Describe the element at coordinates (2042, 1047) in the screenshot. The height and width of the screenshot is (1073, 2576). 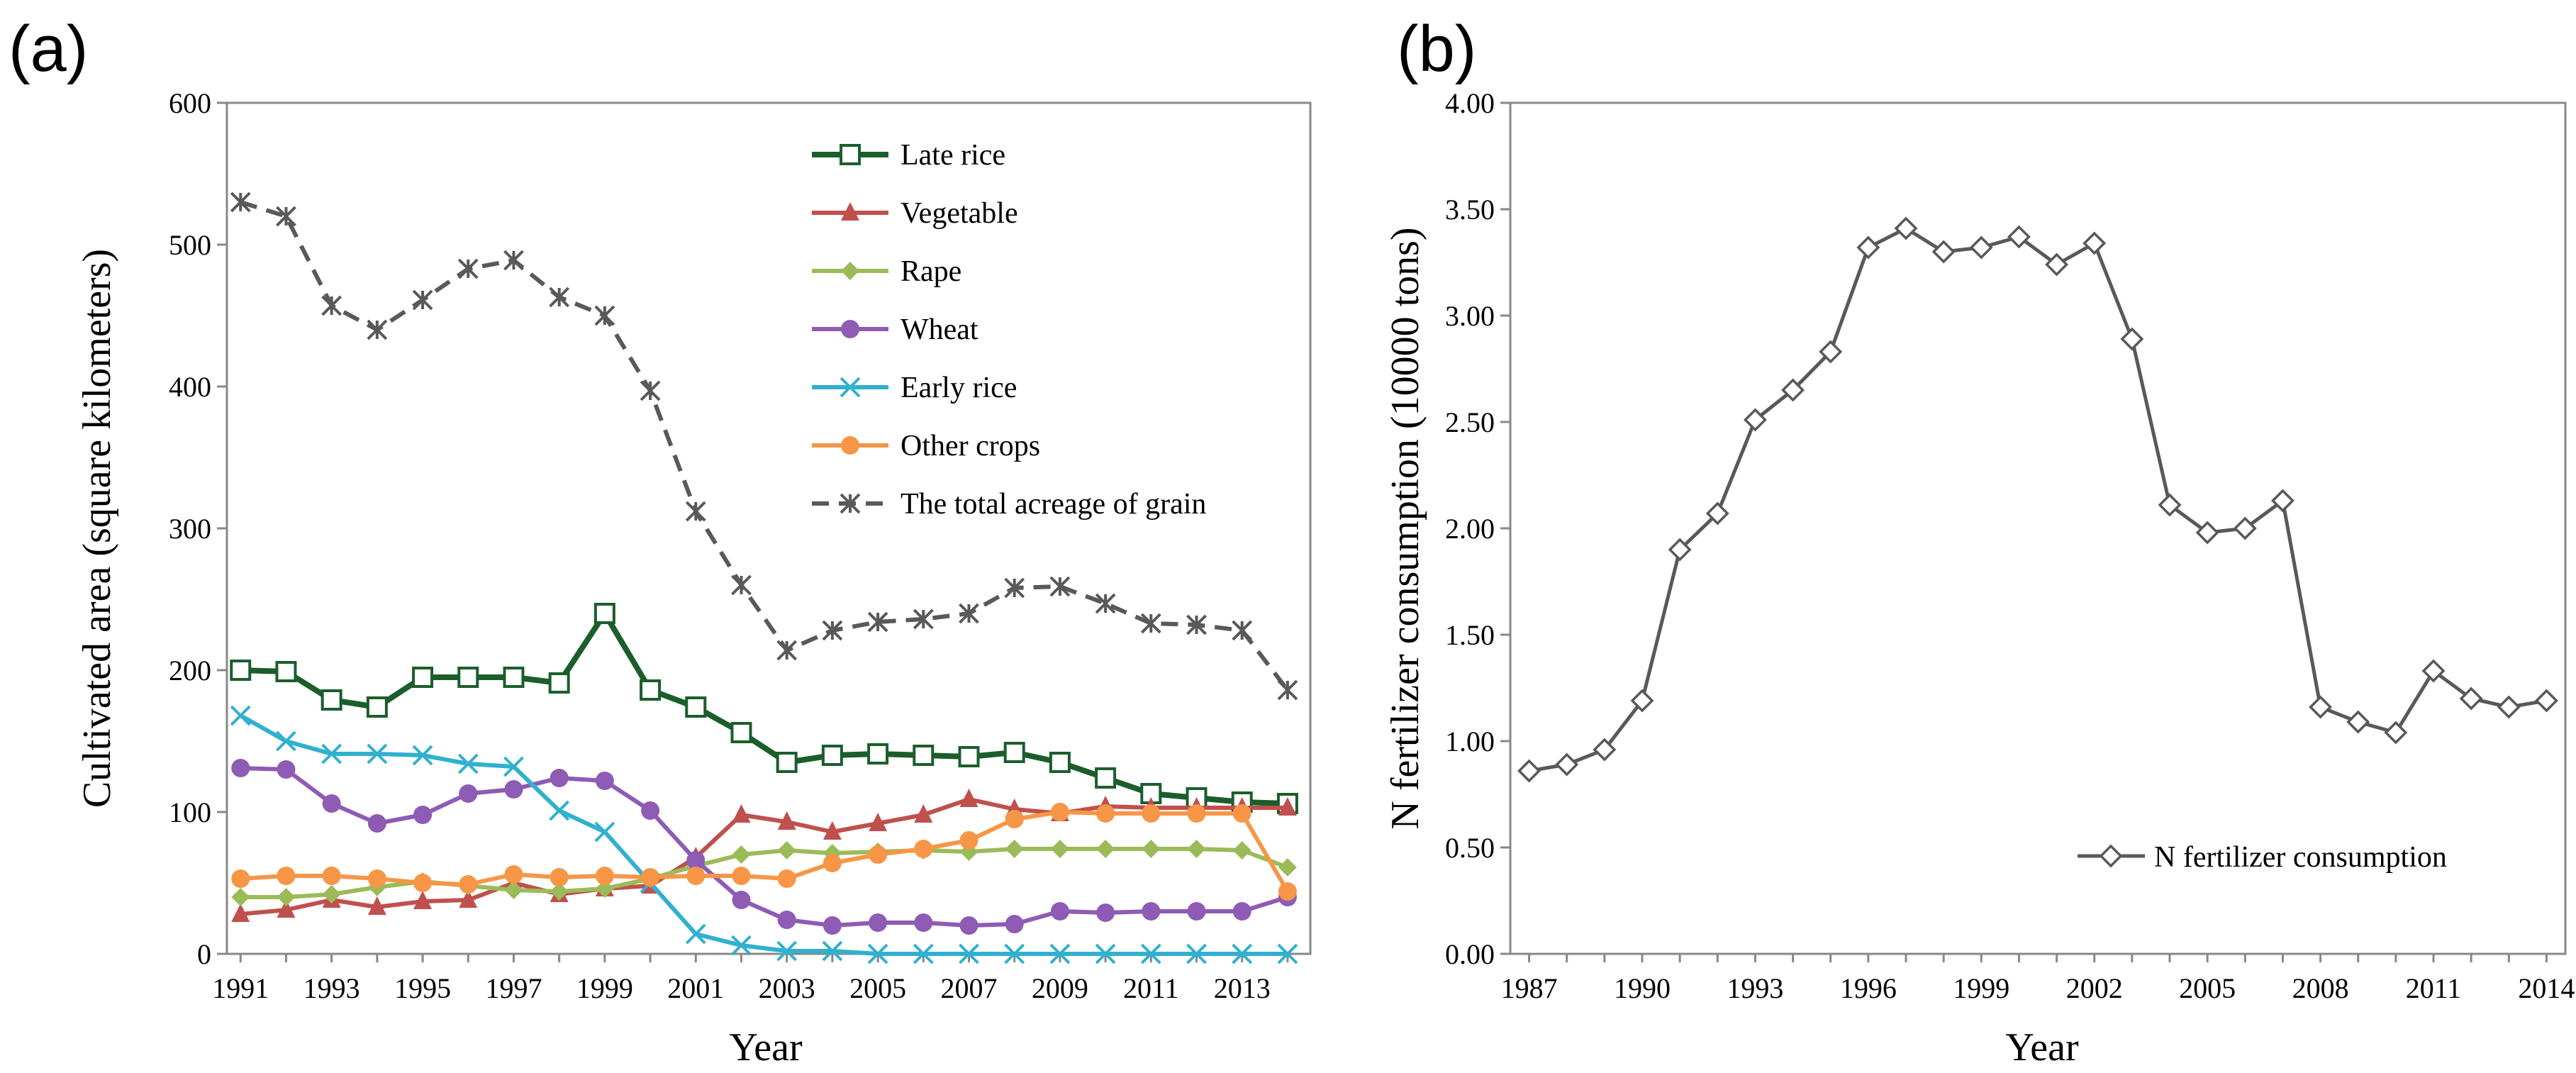
I see `x-axis-title-b: Year` at that location.